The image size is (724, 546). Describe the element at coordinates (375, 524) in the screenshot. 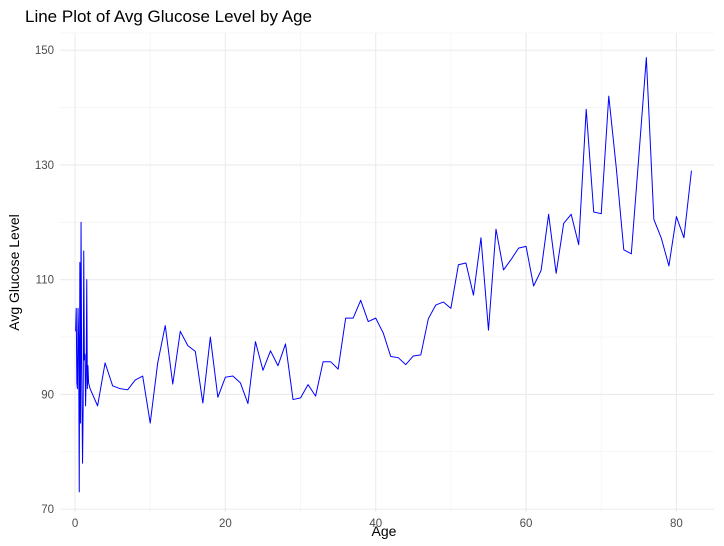

I see `x-tick-label: 40` at that location.